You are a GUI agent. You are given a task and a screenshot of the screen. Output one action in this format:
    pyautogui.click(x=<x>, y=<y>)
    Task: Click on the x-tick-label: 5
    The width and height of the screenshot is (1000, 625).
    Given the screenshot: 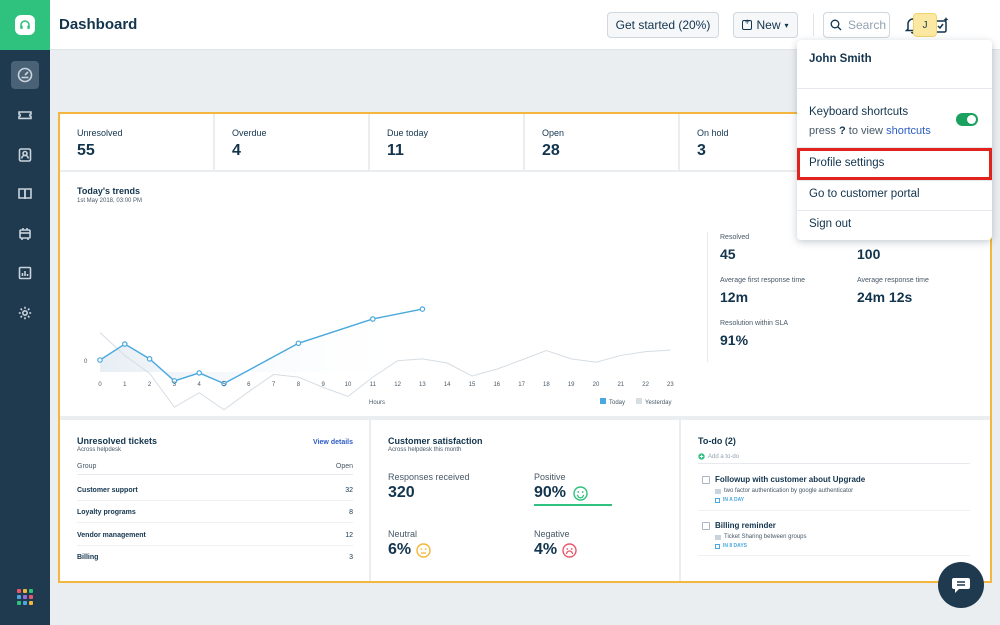 What is the action you would take?
    pyautogui.click(x=224, y=385)
    